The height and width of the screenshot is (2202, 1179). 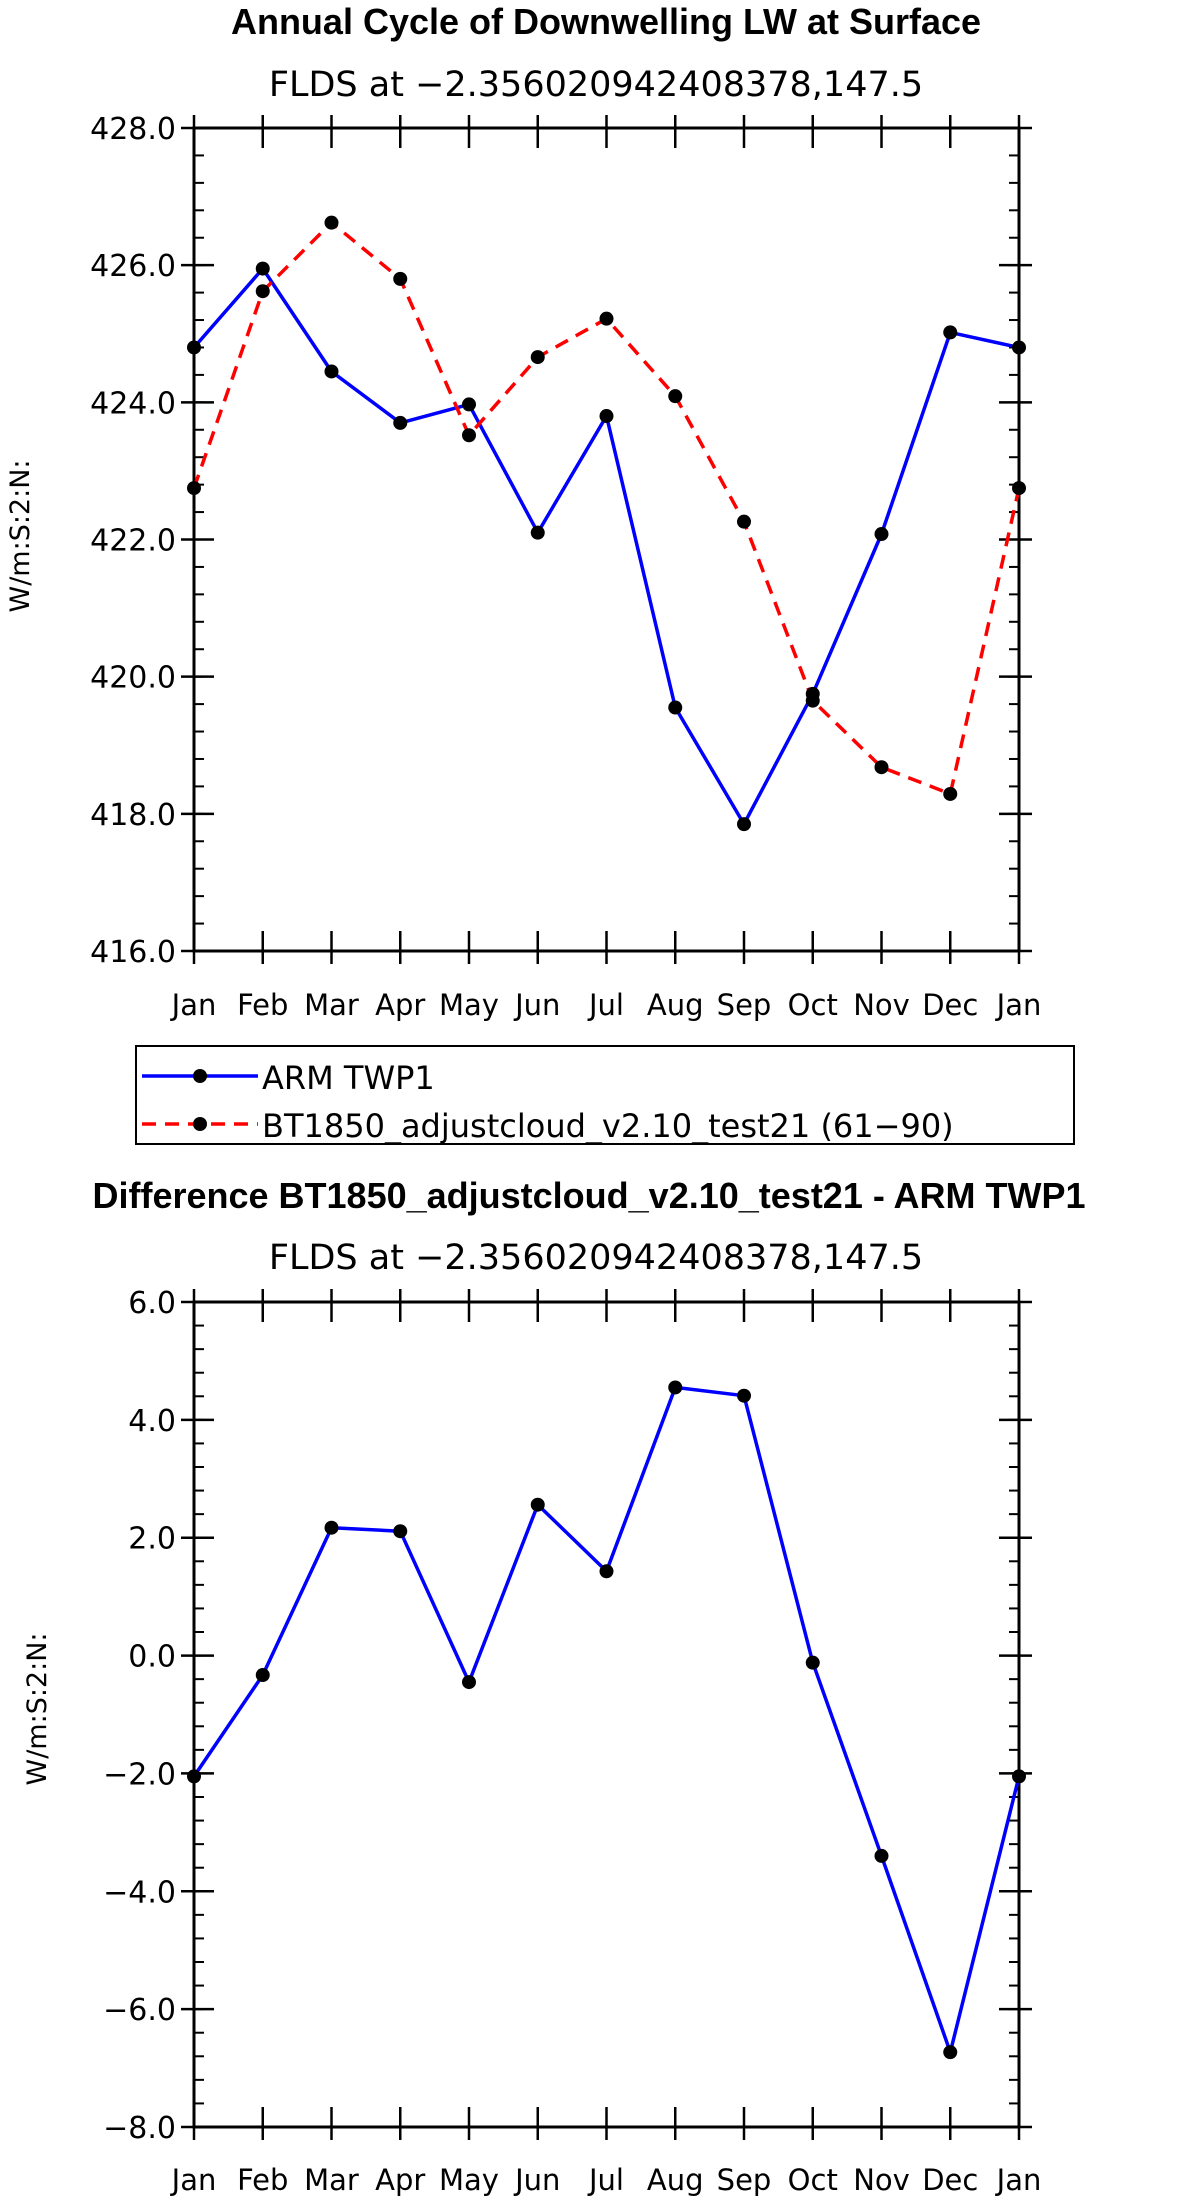 I want to click on top-x-tick-label: Nov, so click(x=881, y=1005).